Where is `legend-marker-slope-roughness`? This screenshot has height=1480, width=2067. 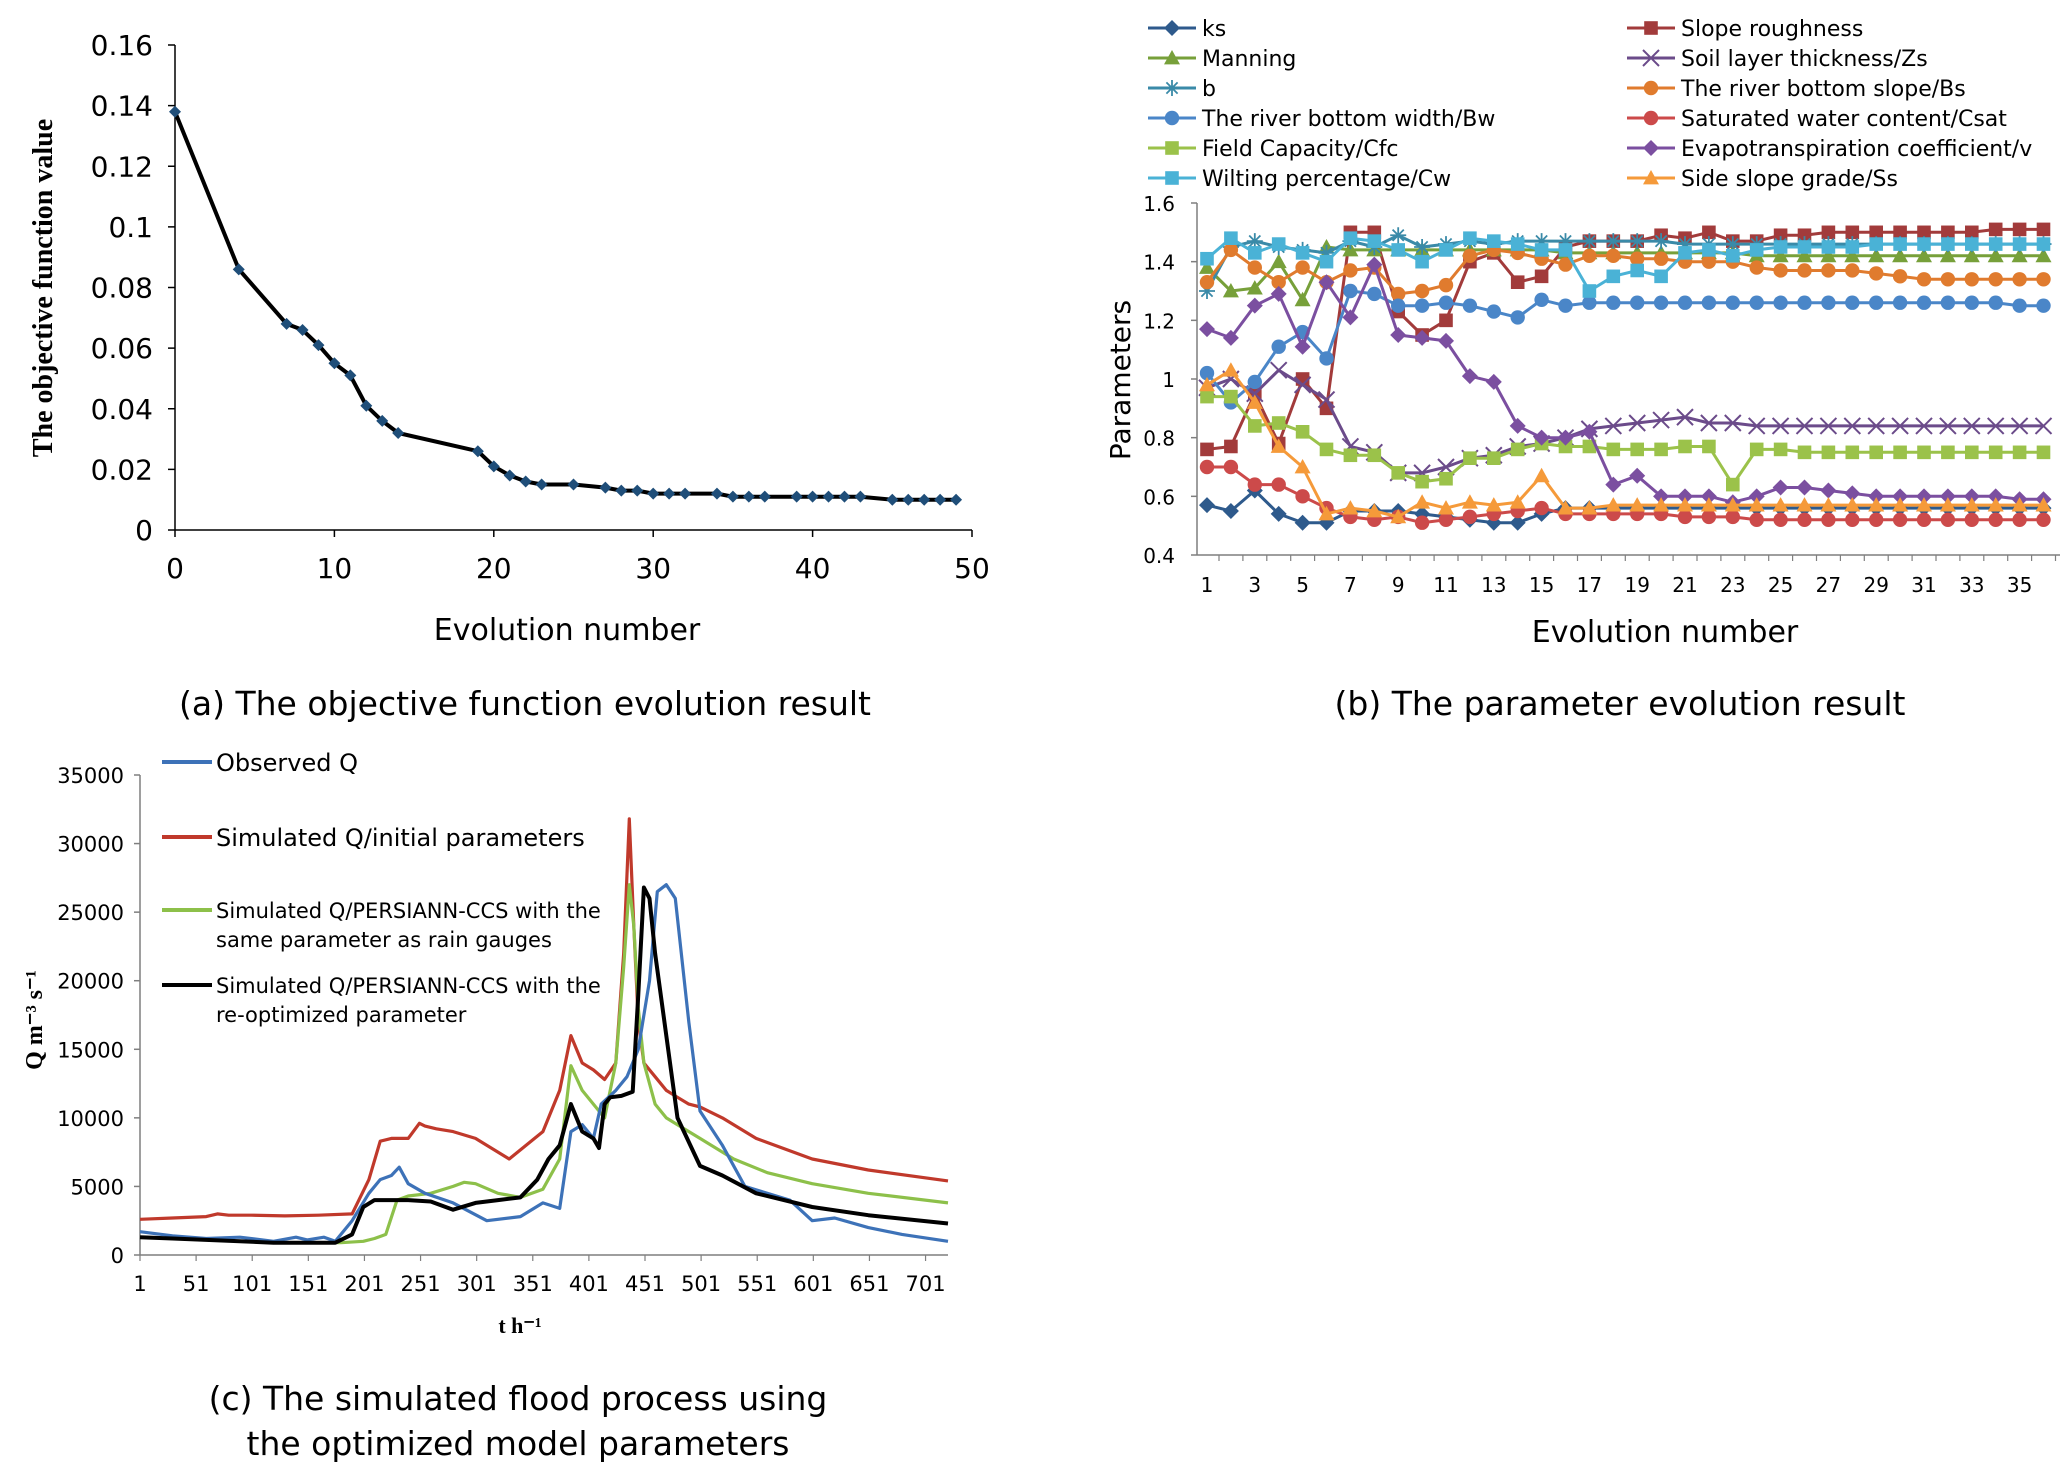
legend-marker-slope-roughness is located at coordinates (1651, 28).